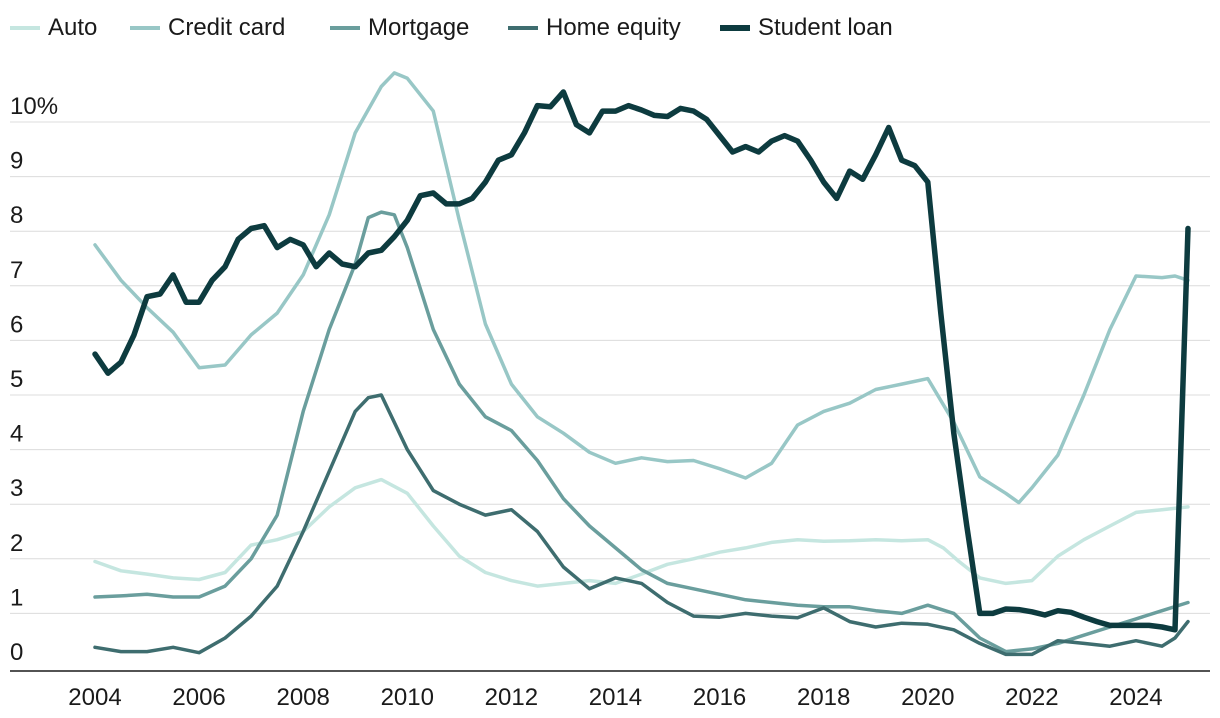  What do you see at coordinates (16, 543) in the screenshot?
I see `y-tick-label: 2` at bounding box center [16, 543].